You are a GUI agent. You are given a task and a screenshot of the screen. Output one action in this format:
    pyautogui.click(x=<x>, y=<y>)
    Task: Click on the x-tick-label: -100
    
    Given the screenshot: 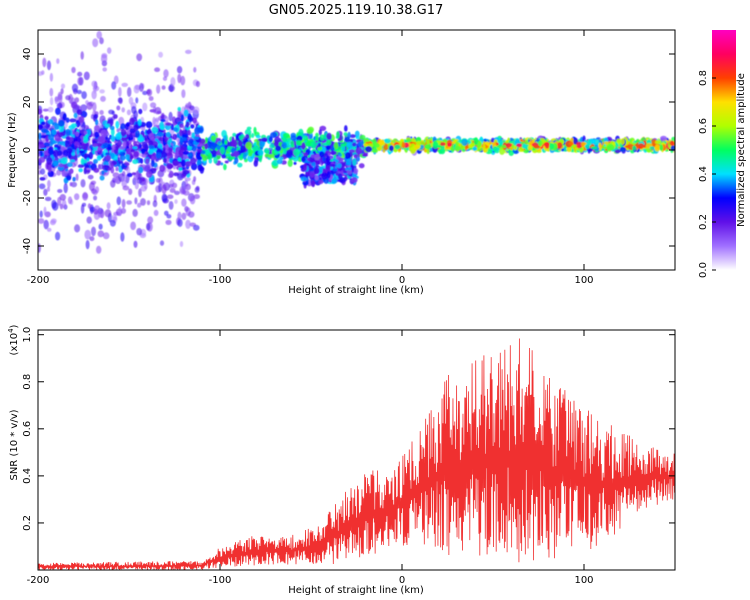 What is the action you would take?
    pyautogui.click(x=220, y=280)
    